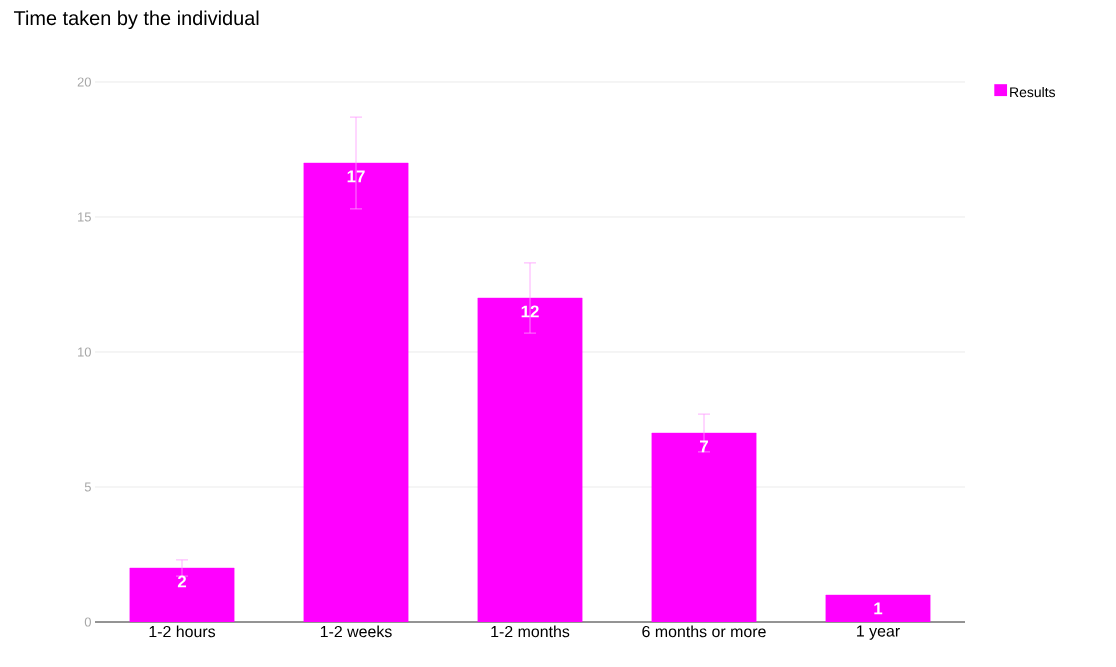 This screenshot has height=667, width=1116. Describe the element at coordinates (1033, 92) in the screenshot. I see `legend-label: Results` at that location.